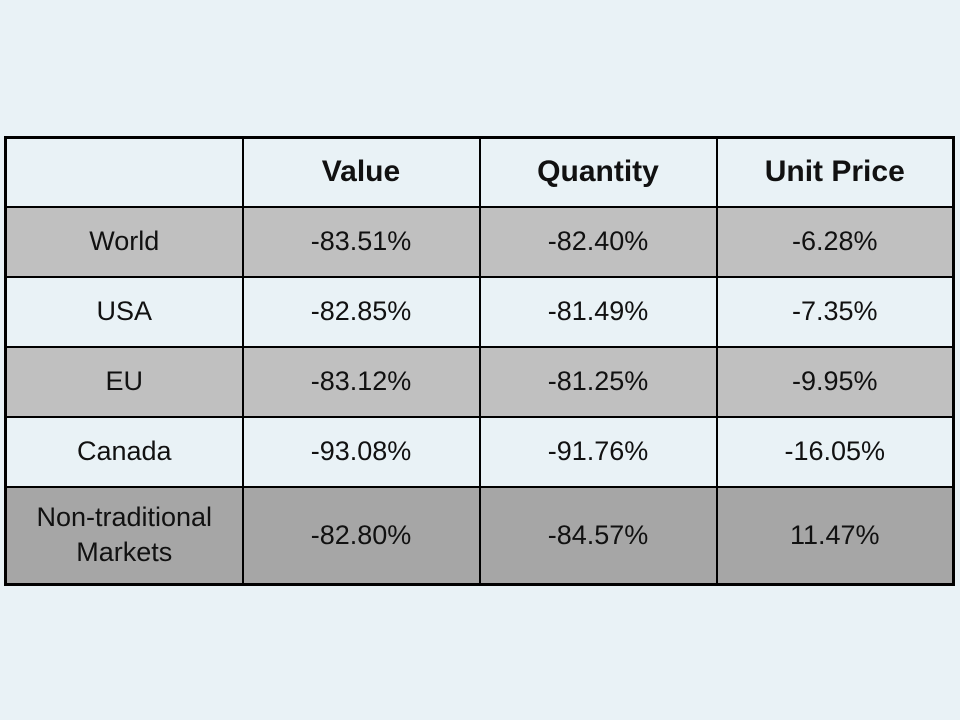 This screenshot has height=720, width=960. I want to click on cell-value: -82.85%, so click(361, 311).